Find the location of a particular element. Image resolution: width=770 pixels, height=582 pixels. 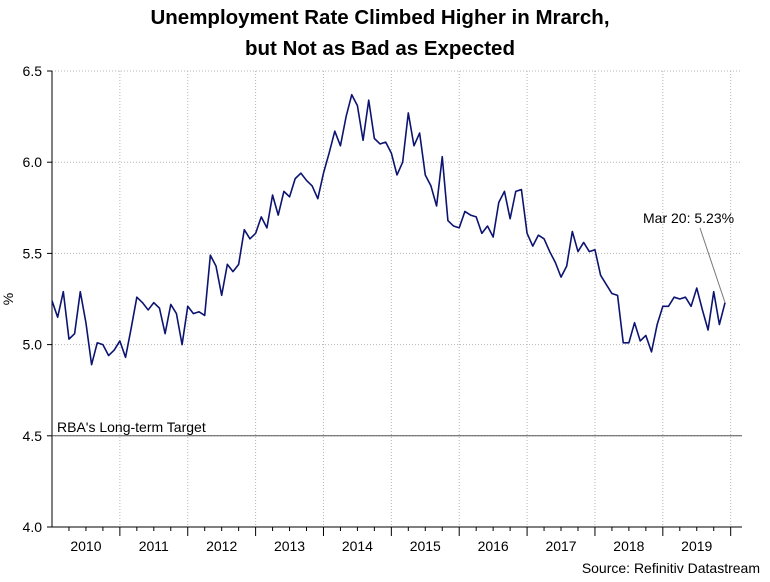

x-tick-label: 2012 is located at coordinates (221, 546).